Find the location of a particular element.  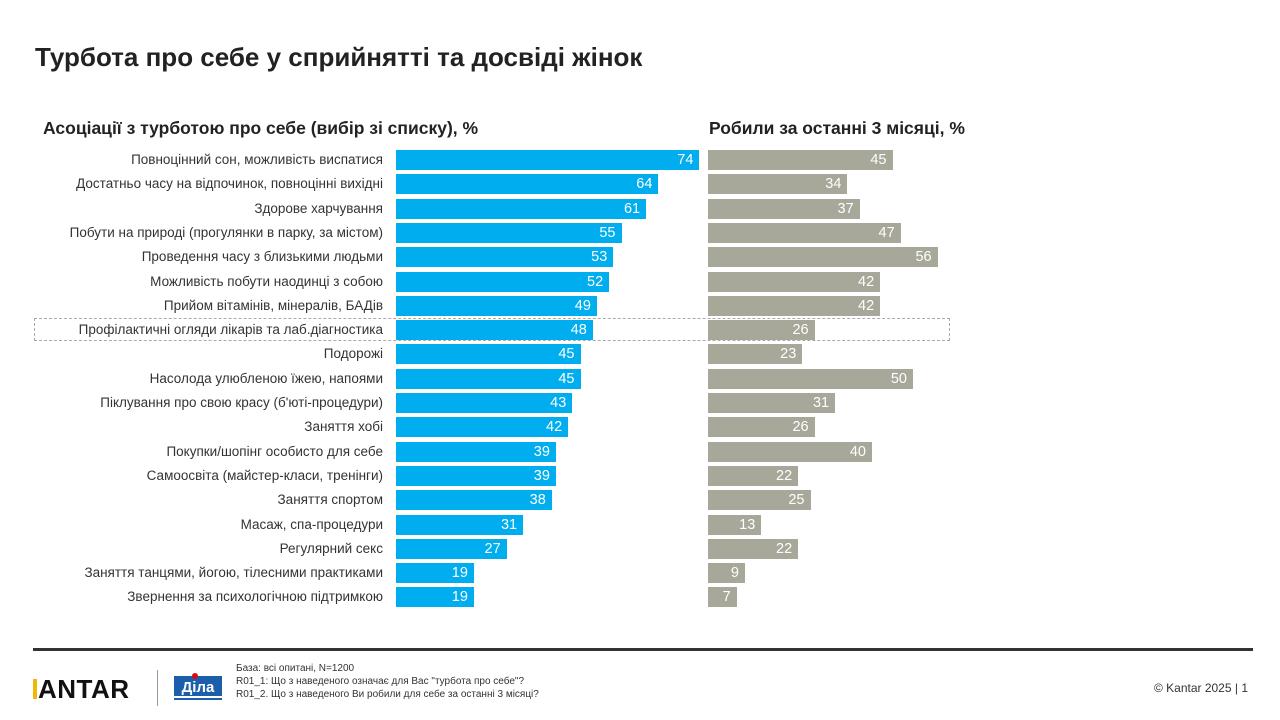

category-label: Подорожі is located at coordinates (353, 354).